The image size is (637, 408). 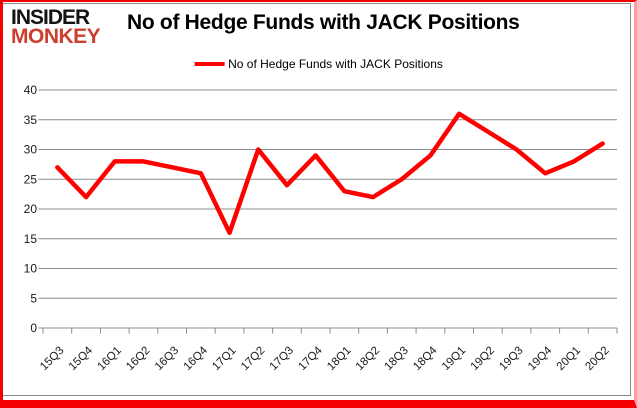 I want to click on x-tick-label: 18Q3, so click(x=396, y=359).